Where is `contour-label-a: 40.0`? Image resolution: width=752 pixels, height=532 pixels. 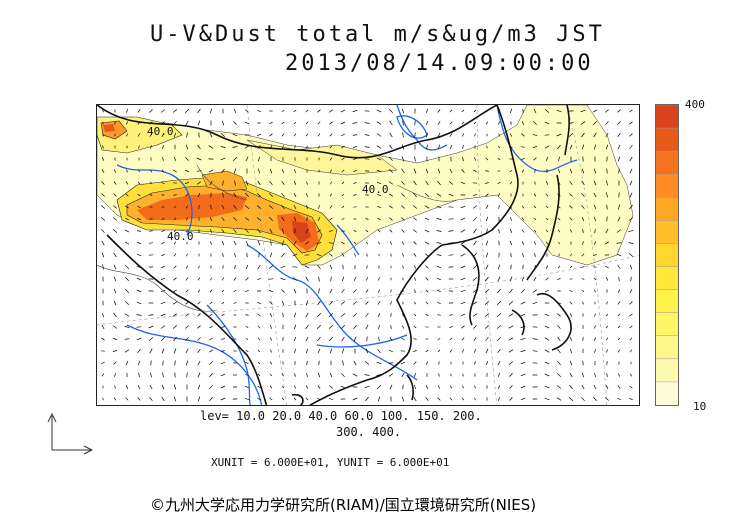
contour-label-a: 40.0 is located at coordinates (160, 131).